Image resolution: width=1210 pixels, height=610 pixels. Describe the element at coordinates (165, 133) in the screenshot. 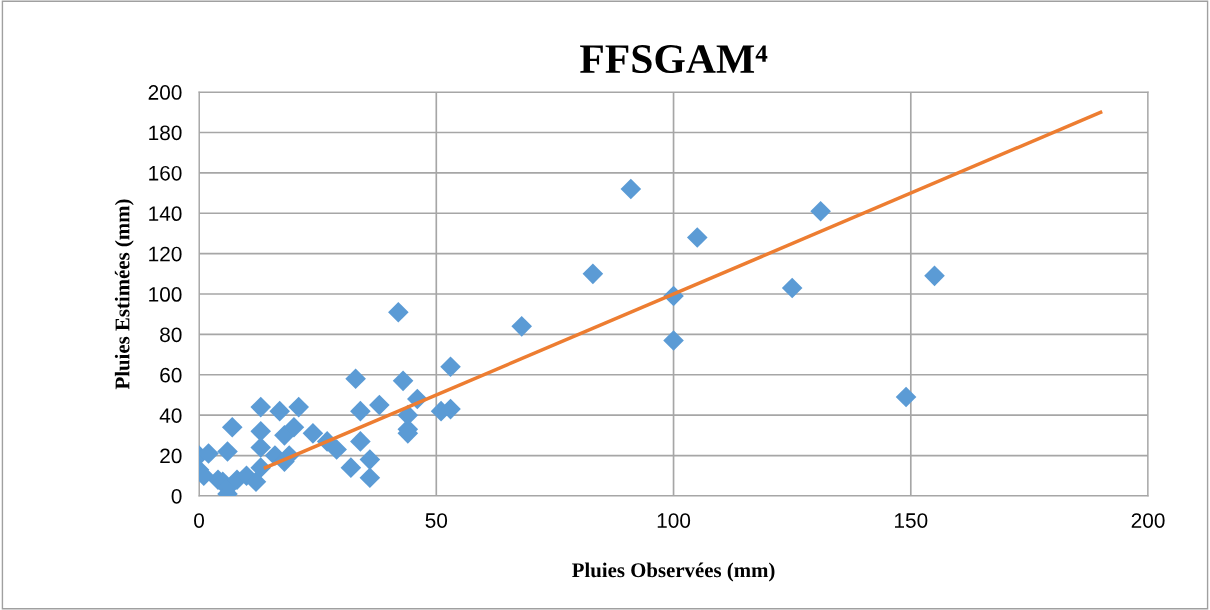

I see `y-tick-label: 180` at that location.